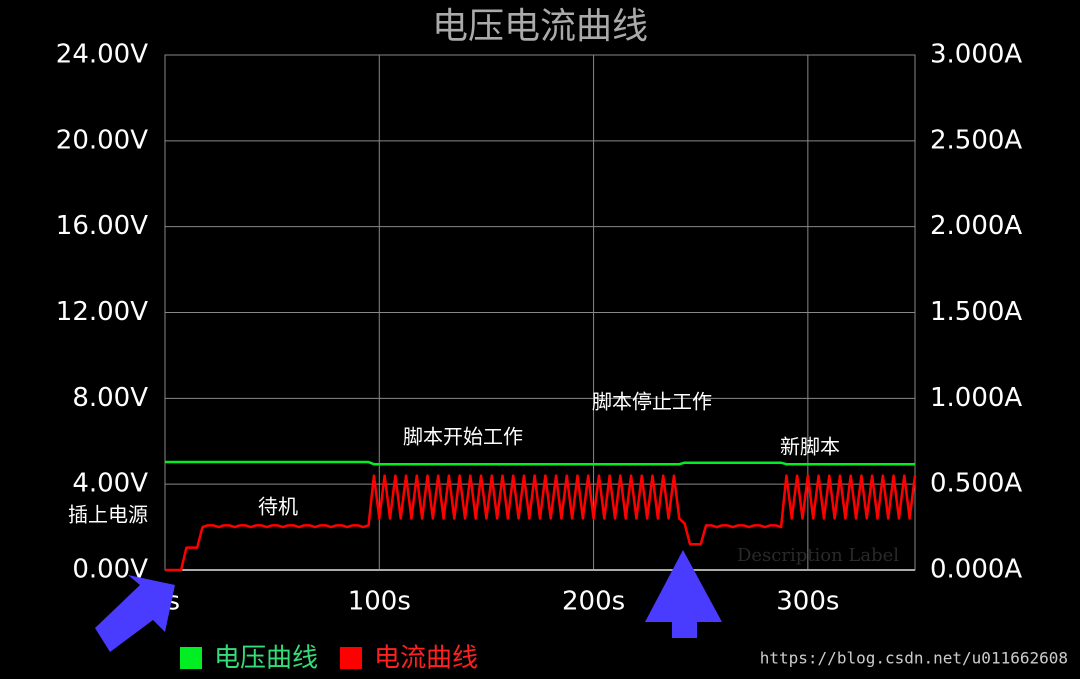  What do you see at coordinates (652, 402) in the screenshot?
I see `annotation: 脚本停止工作` at bounding box center [652, 402].